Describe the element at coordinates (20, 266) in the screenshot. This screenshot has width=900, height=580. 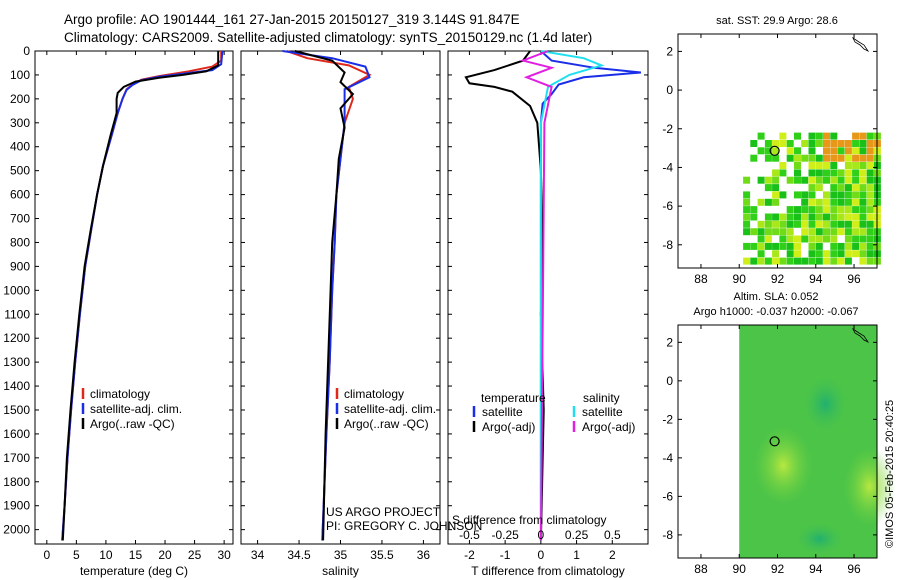
I see `depth-tick-label: 900` at that location.